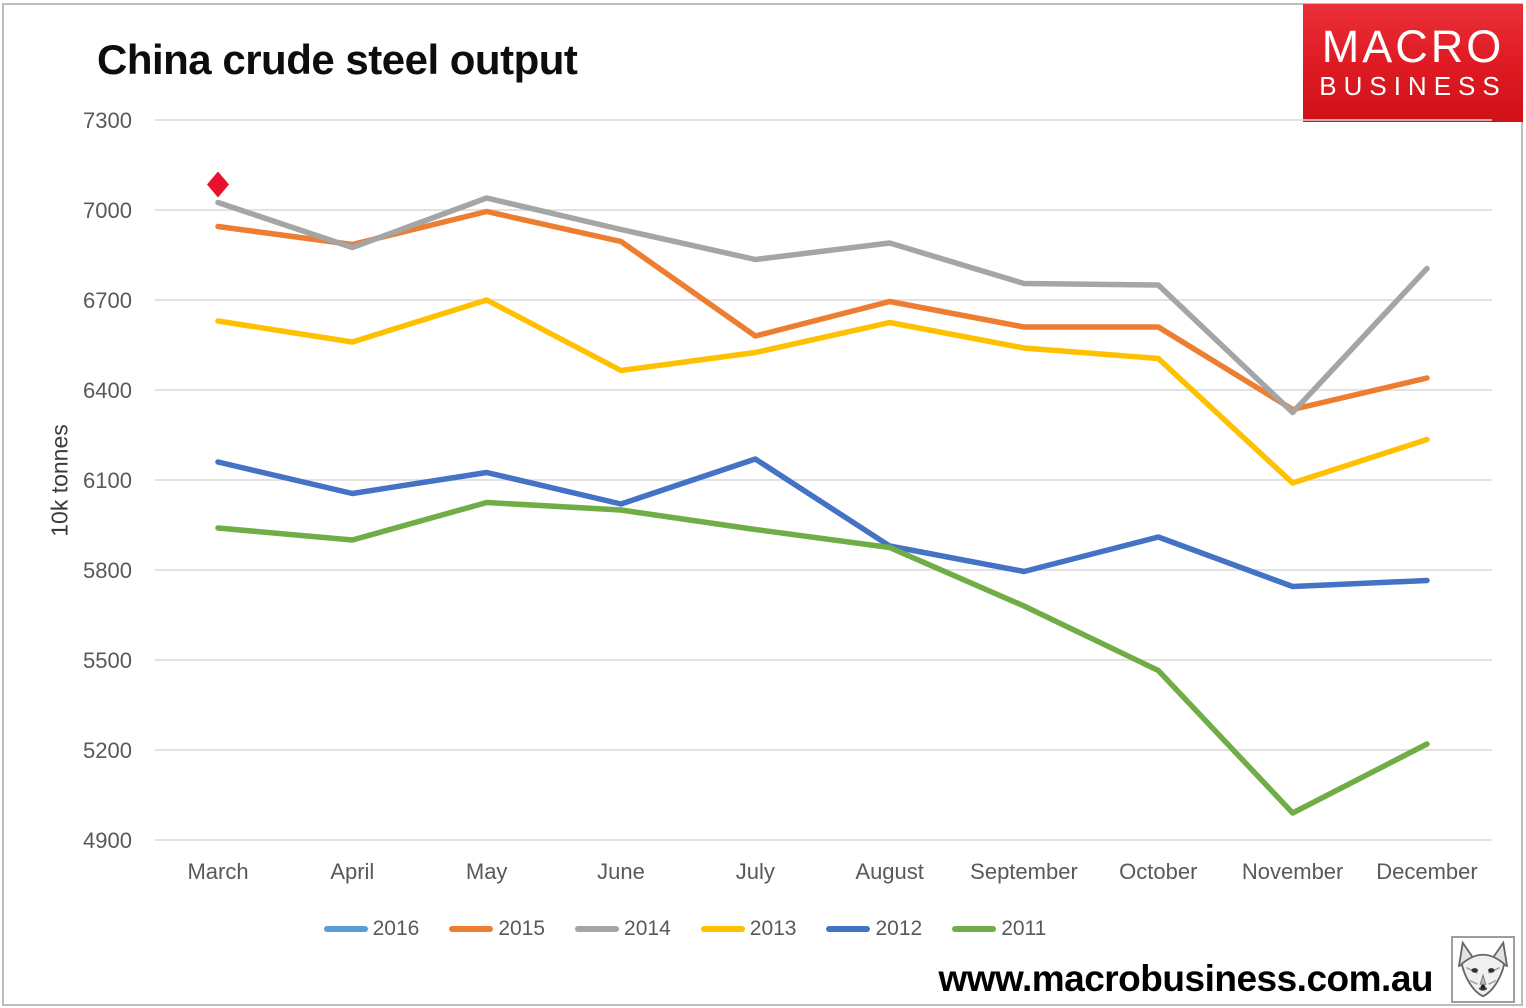 The image size is (1526, 1008). I want to click on y-tick-label: 5800, so click(107, 570).